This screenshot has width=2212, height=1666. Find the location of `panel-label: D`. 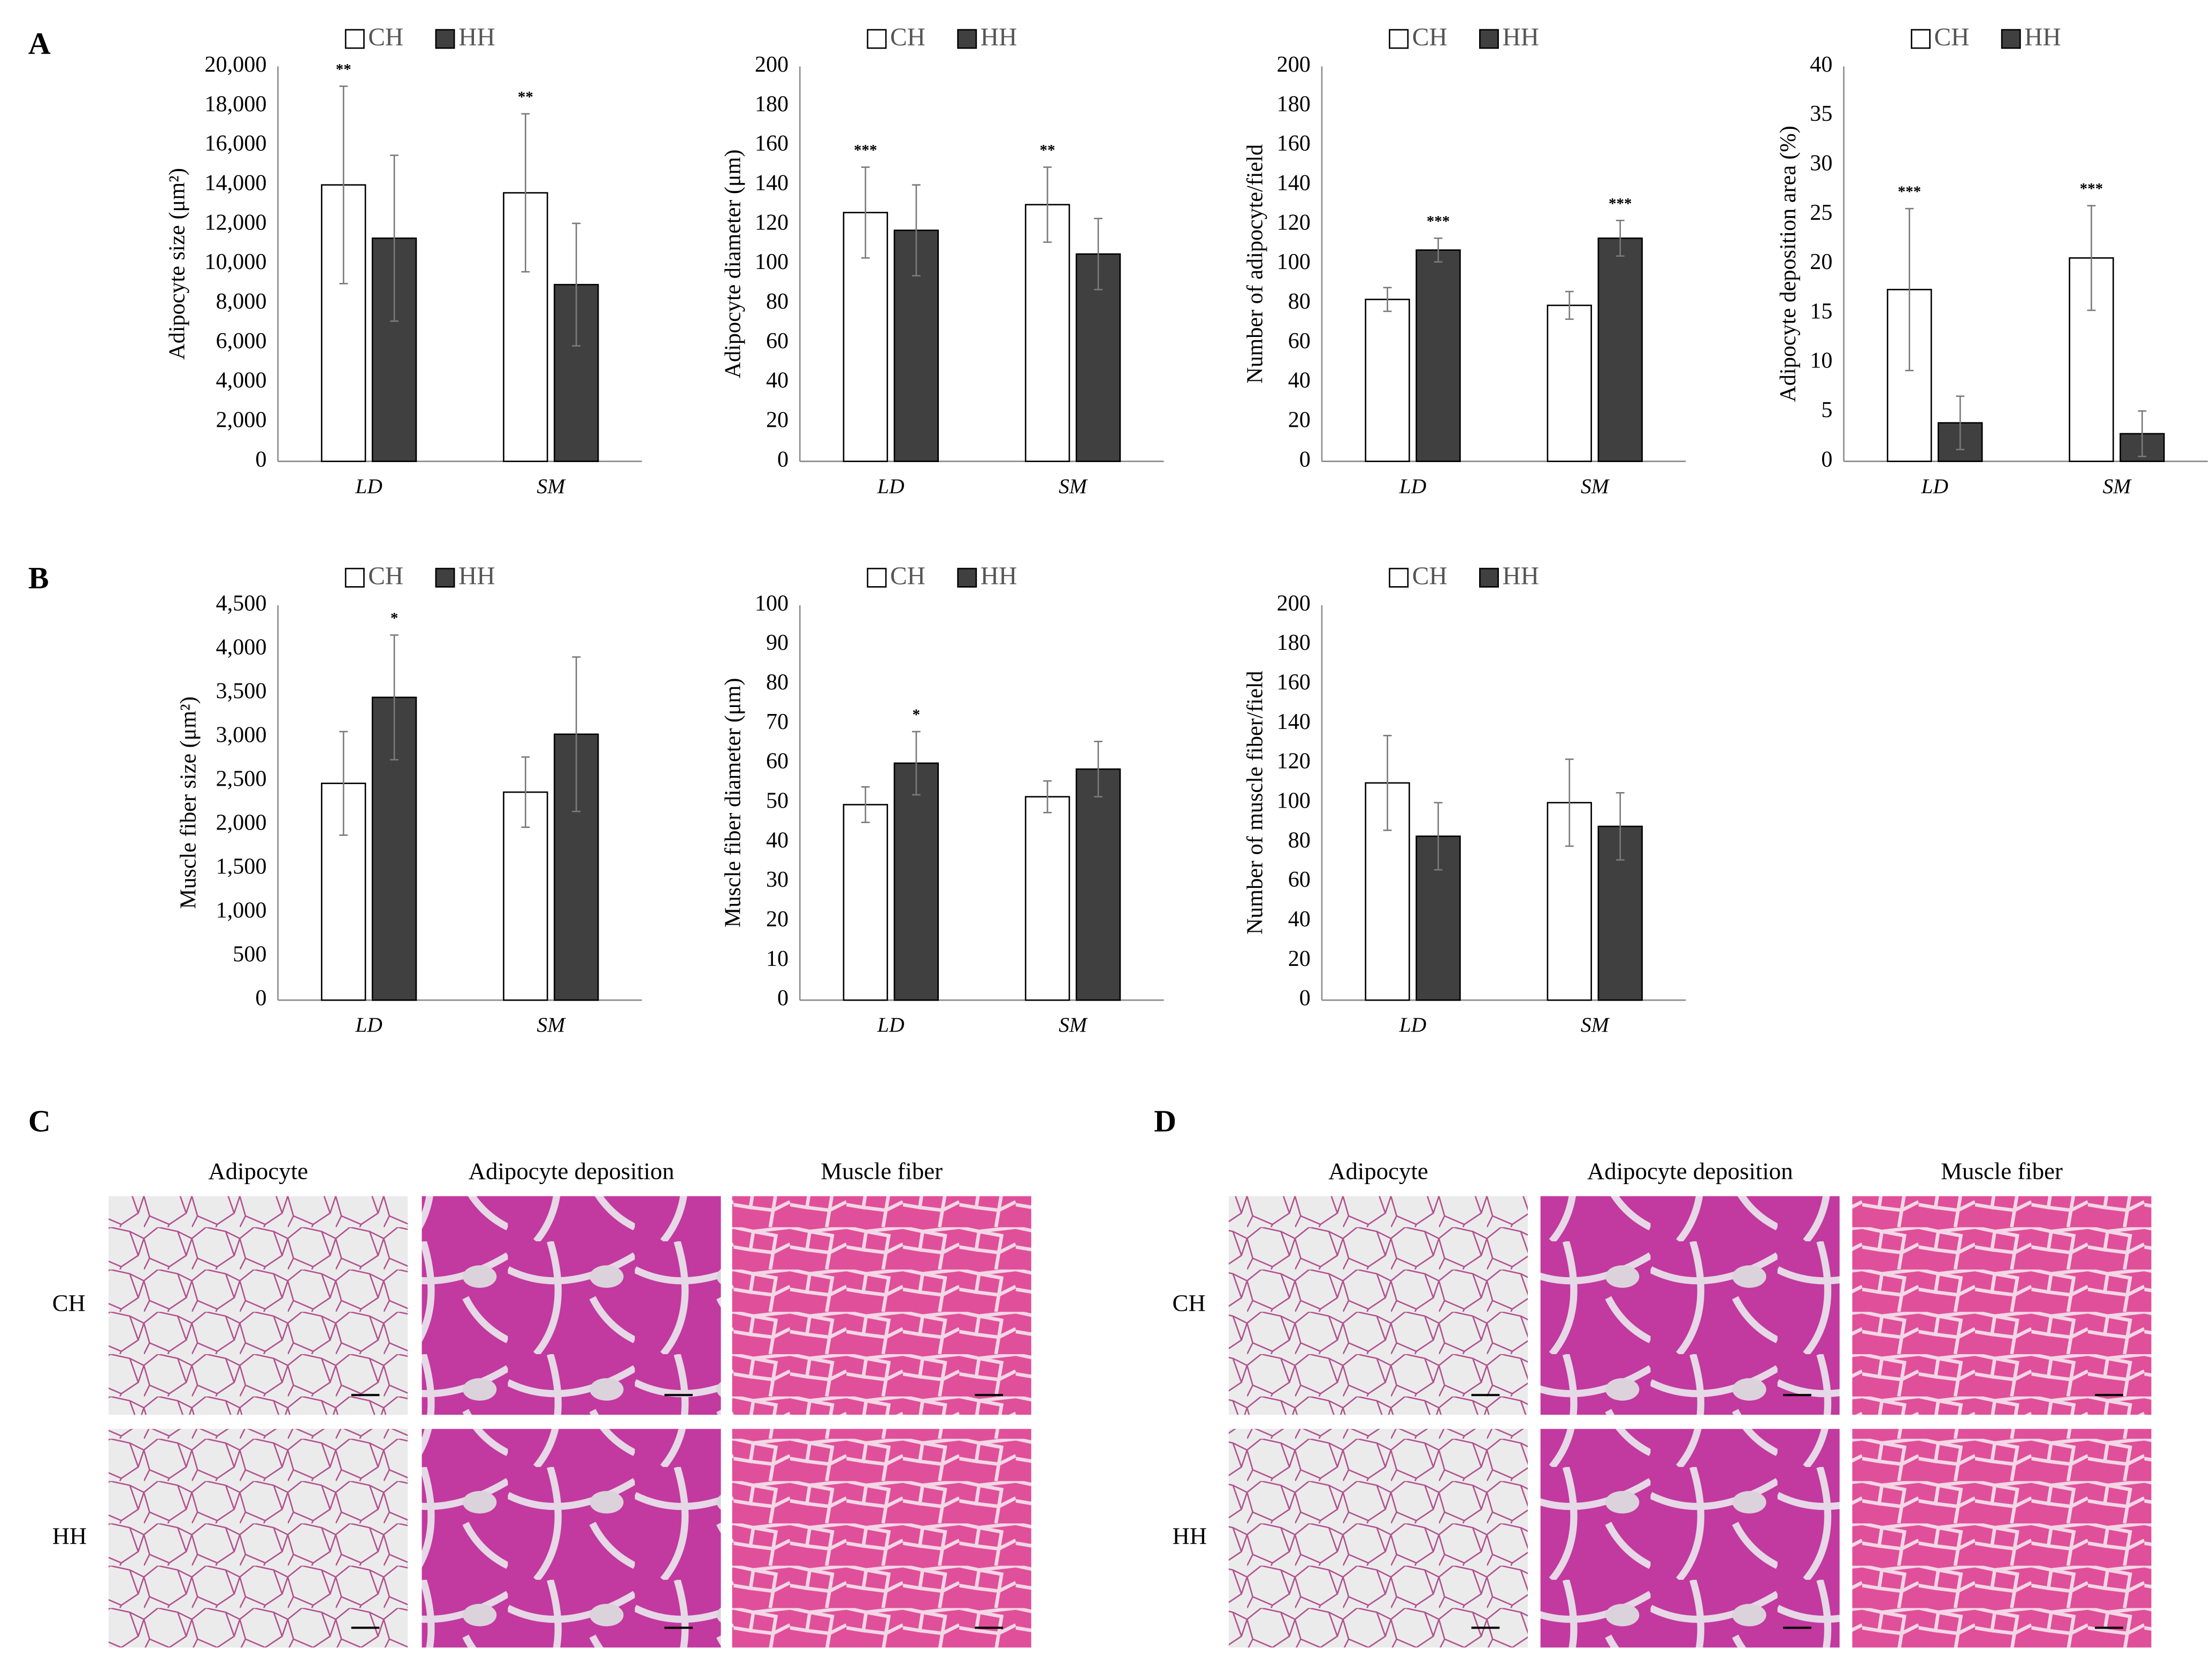

panel-label: D is located at coordinates (1165, 1120).